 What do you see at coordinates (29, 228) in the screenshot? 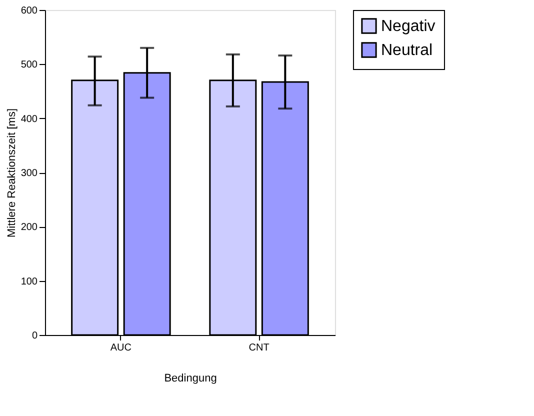
I see `y-tick-label: 200` at bounding box center [29, 228].